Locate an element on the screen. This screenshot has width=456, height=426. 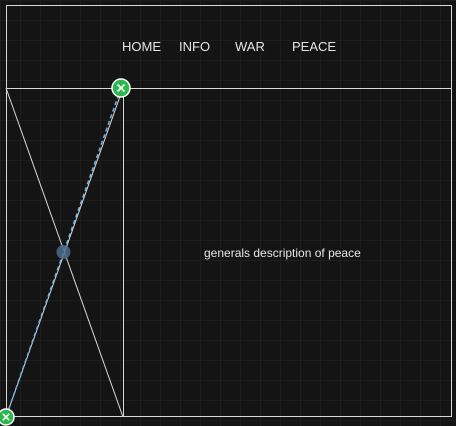
nav-item-info: INFO is located at coordinates (195, 46).